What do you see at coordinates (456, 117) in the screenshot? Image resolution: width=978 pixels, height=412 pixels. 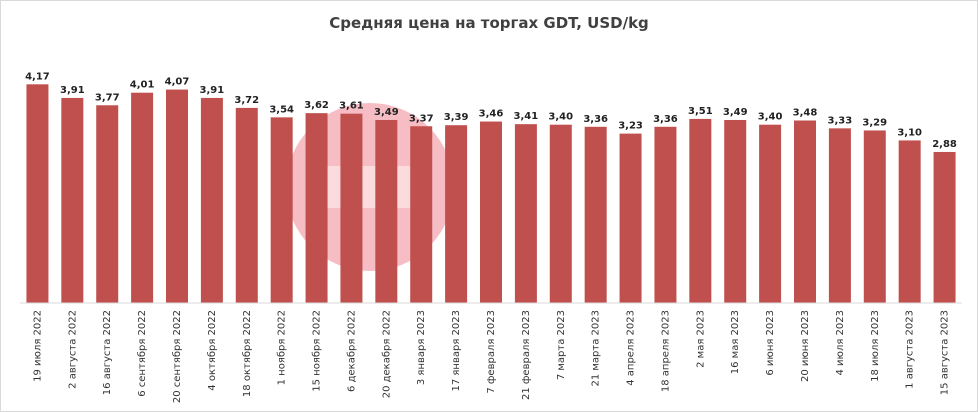 I see `bar-value-label: 3,39` at bounding box center [456, 117].